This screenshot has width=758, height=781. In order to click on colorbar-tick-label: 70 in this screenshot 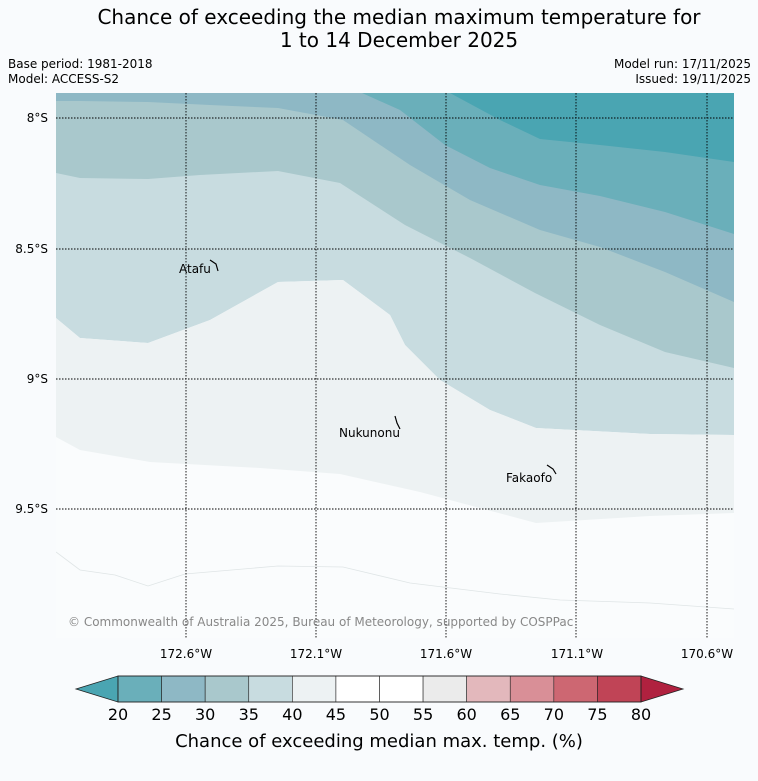, I will do `click(554, 714)`.